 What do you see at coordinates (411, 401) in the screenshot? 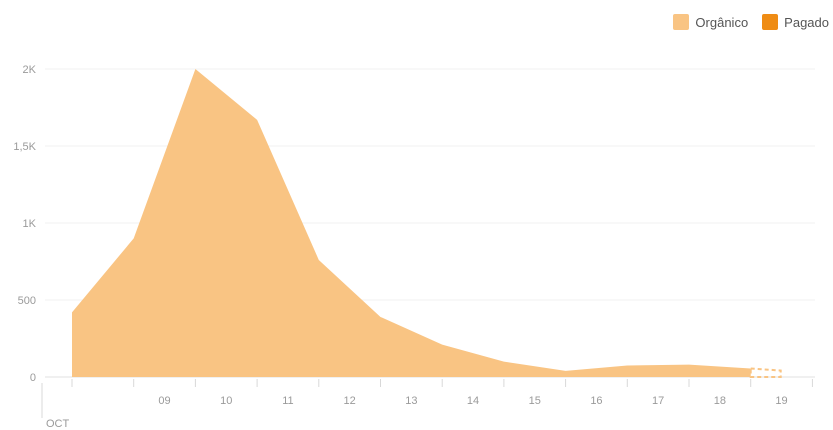
I see `x-tick-label: 13` at bounding box center [411, 401].